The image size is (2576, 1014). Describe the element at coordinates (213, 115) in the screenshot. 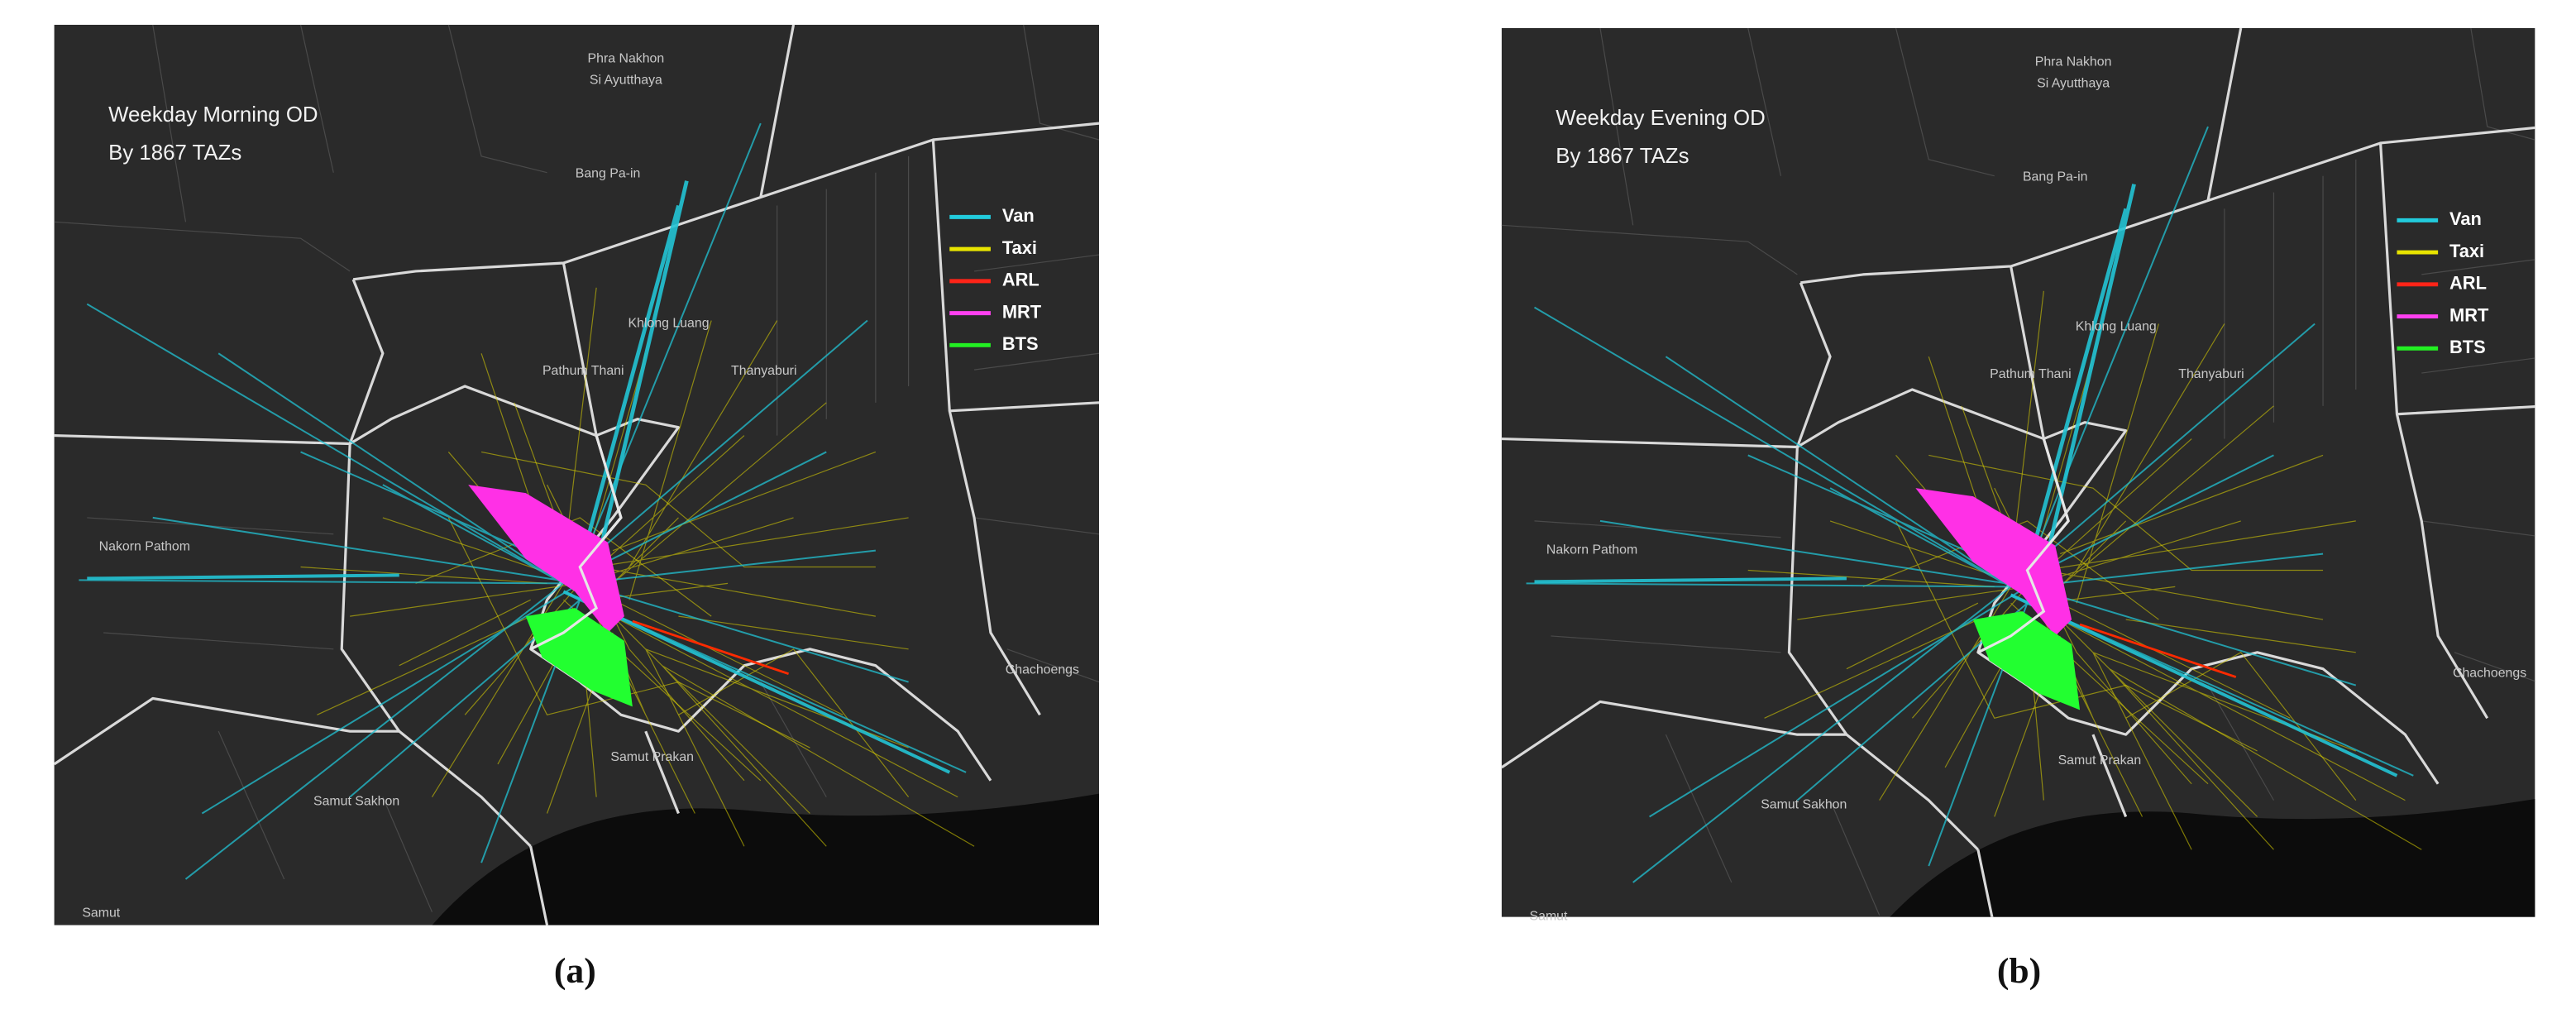

I see `map-title: Weekday Morning OD` at that location.